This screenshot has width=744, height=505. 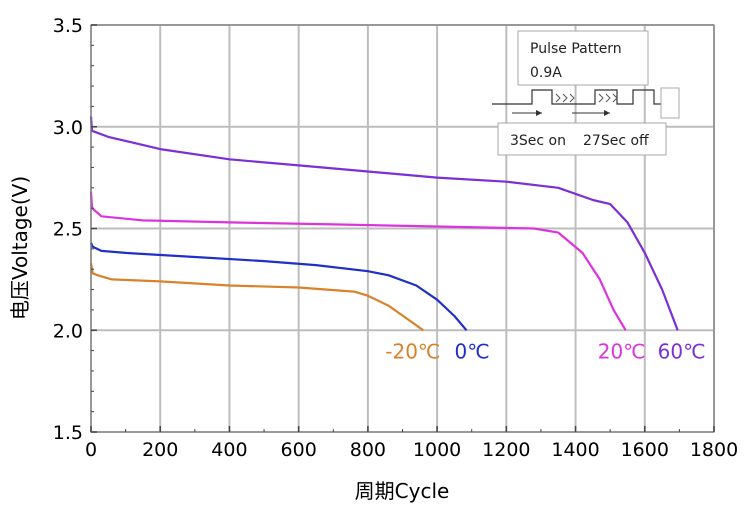 What do you see at coordinates (616, 141) in the screenshot?
I see `inset-off-label: 27Sec off` at bounding box center [616, 141].